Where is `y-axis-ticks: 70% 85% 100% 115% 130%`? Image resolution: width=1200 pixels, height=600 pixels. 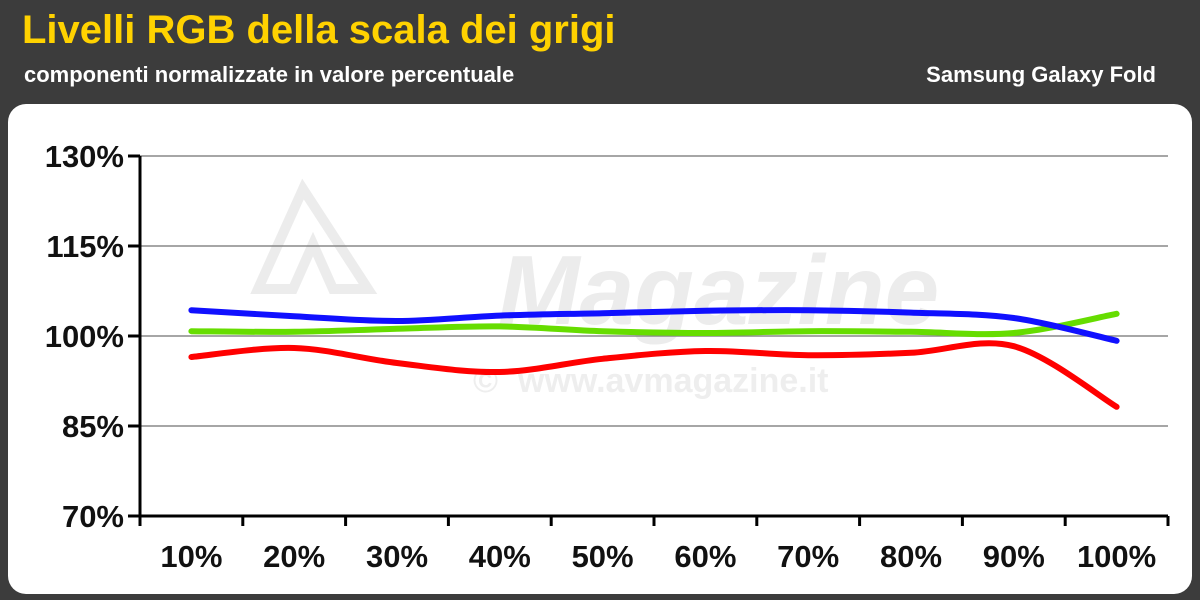 y-axis-ticks: 70% 85% 100% 115% 130% is located at coordinates (84, 336).